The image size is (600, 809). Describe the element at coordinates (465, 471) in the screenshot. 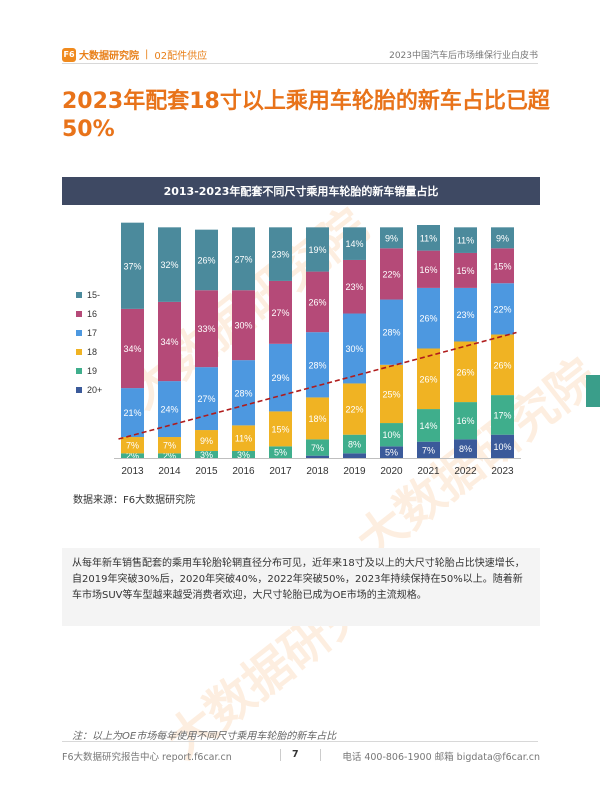

I see `x-tick-label: 2022` at that location.